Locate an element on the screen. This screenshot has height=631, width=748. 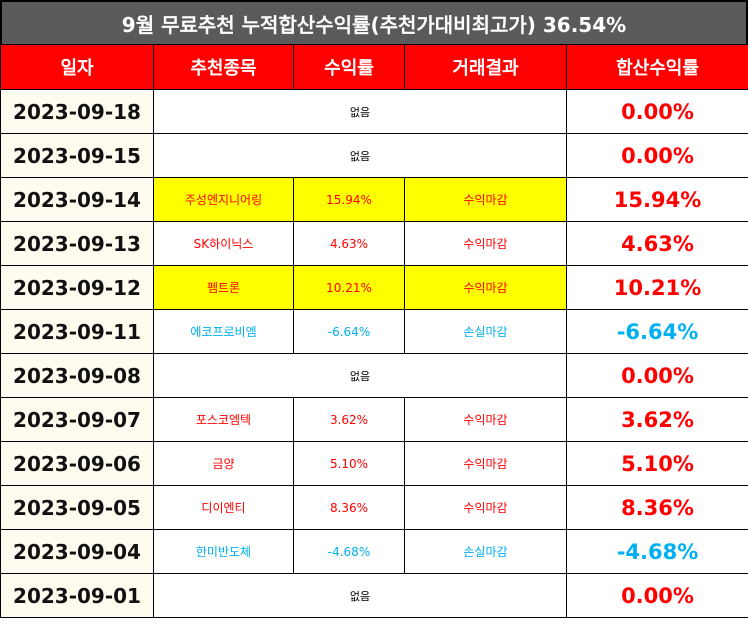
date-cell: 2023-09-13 is located at coordinates (77, 243).